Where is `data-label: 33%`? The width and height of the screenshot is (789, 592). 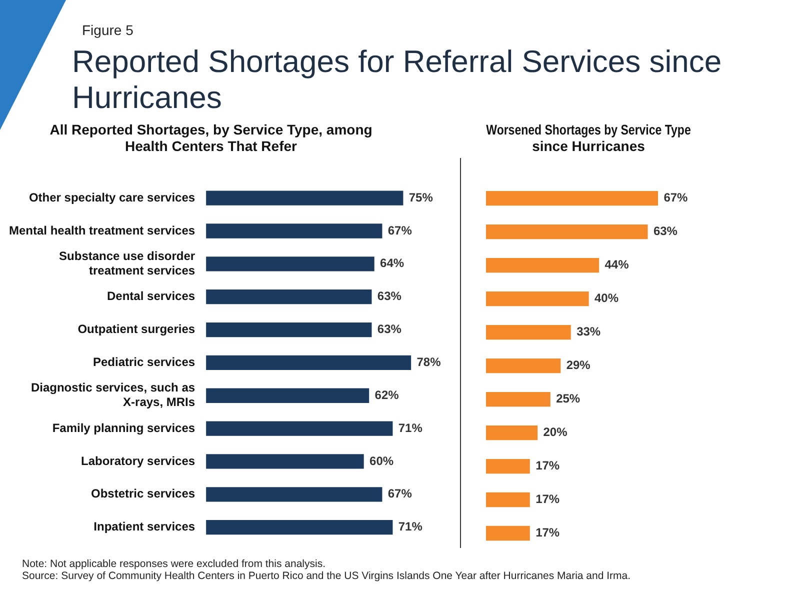
data-label: 33% is located at coordinates (588, 331).